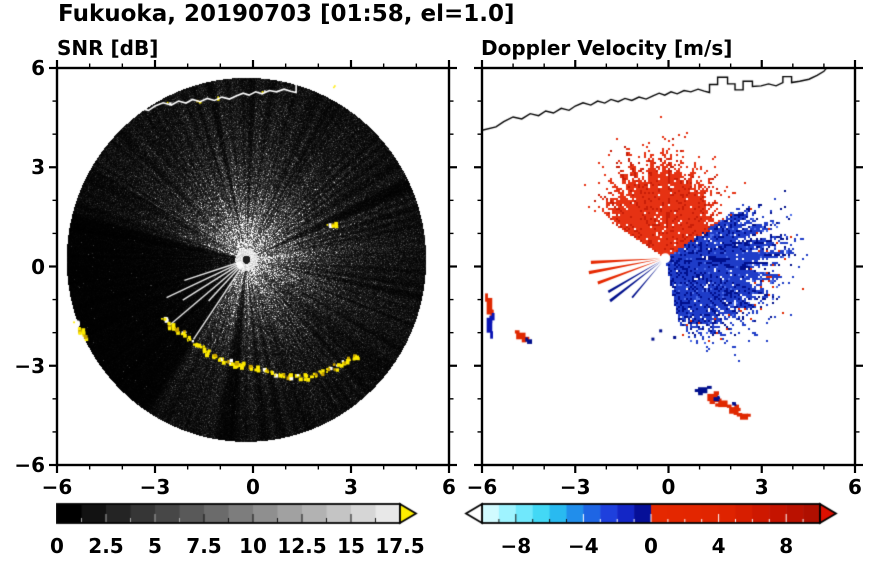 This screenshot has width=870, height=570. What do you see at coordinates (651, 546) in the screenshot?
I see `velocity-colorbar-label: 0` at bounding box center [651, 546].